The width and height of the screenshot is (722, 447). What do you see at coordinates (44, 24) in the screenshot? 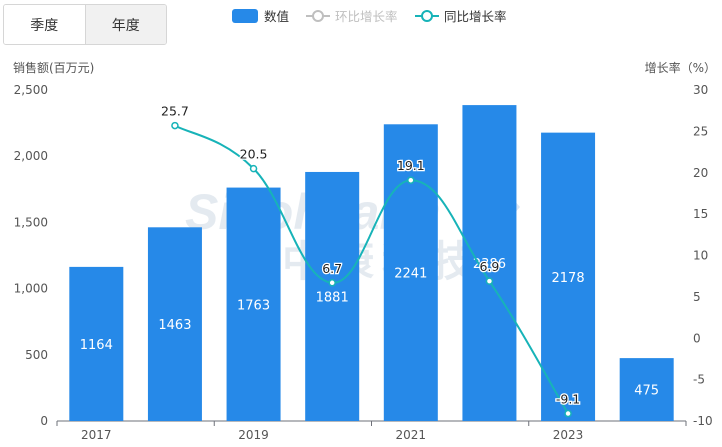
I see `tab-quarter: 季度` at bounding box center [44, 24].